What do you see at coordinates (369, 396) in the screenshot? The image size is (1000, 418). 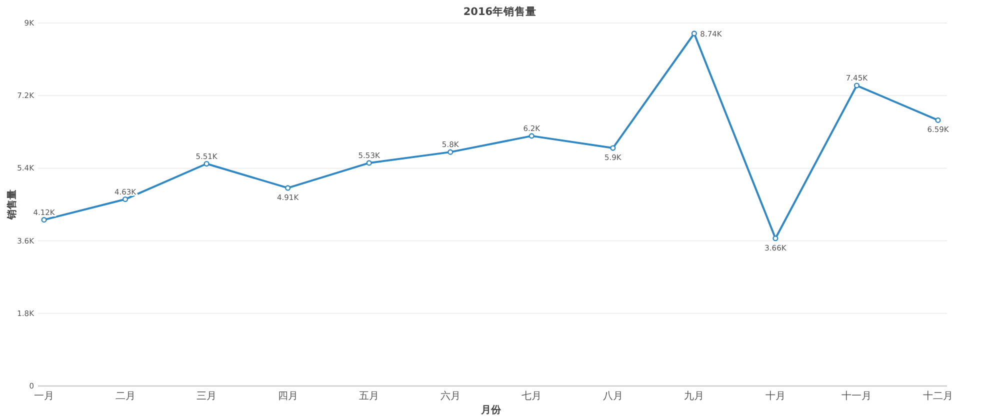 I see `x-tick-label: 五月` at bounding box center [369, 396].